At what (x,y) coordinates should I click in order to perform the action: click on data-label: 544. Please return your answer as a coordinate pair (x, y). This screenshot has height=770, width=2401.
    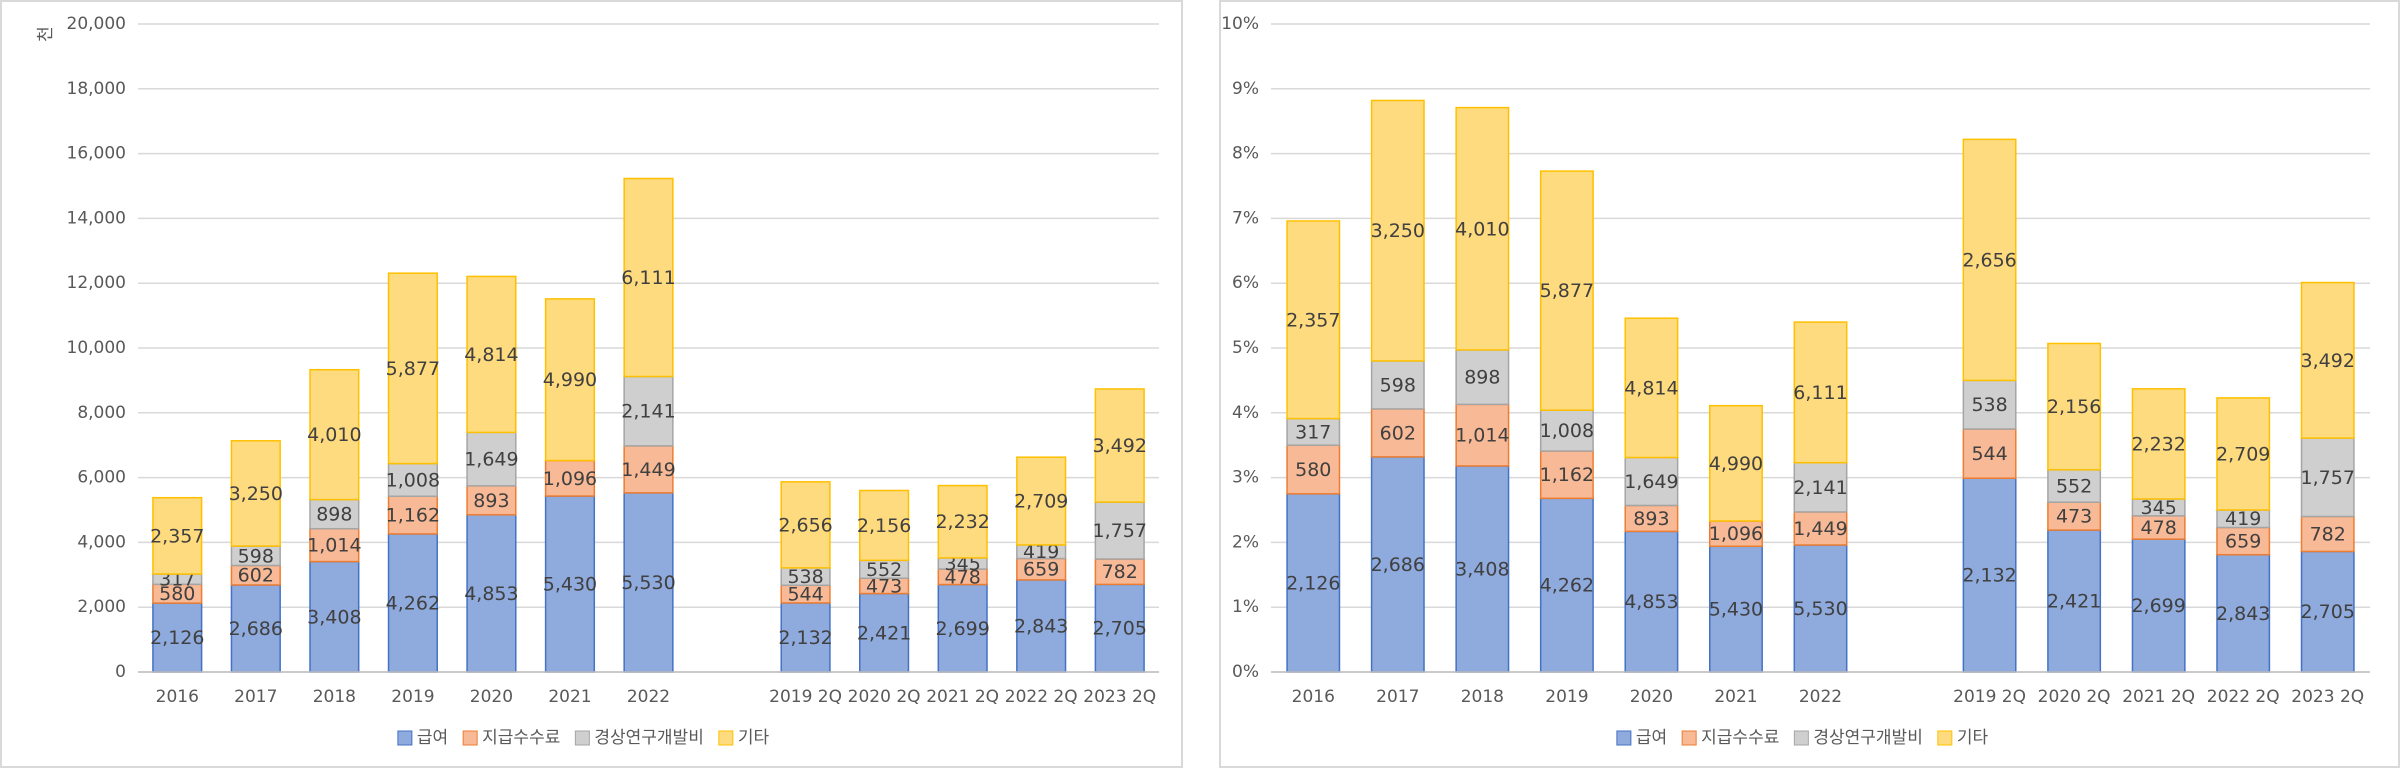
    Looking at the image, I should click on (1989, 454).